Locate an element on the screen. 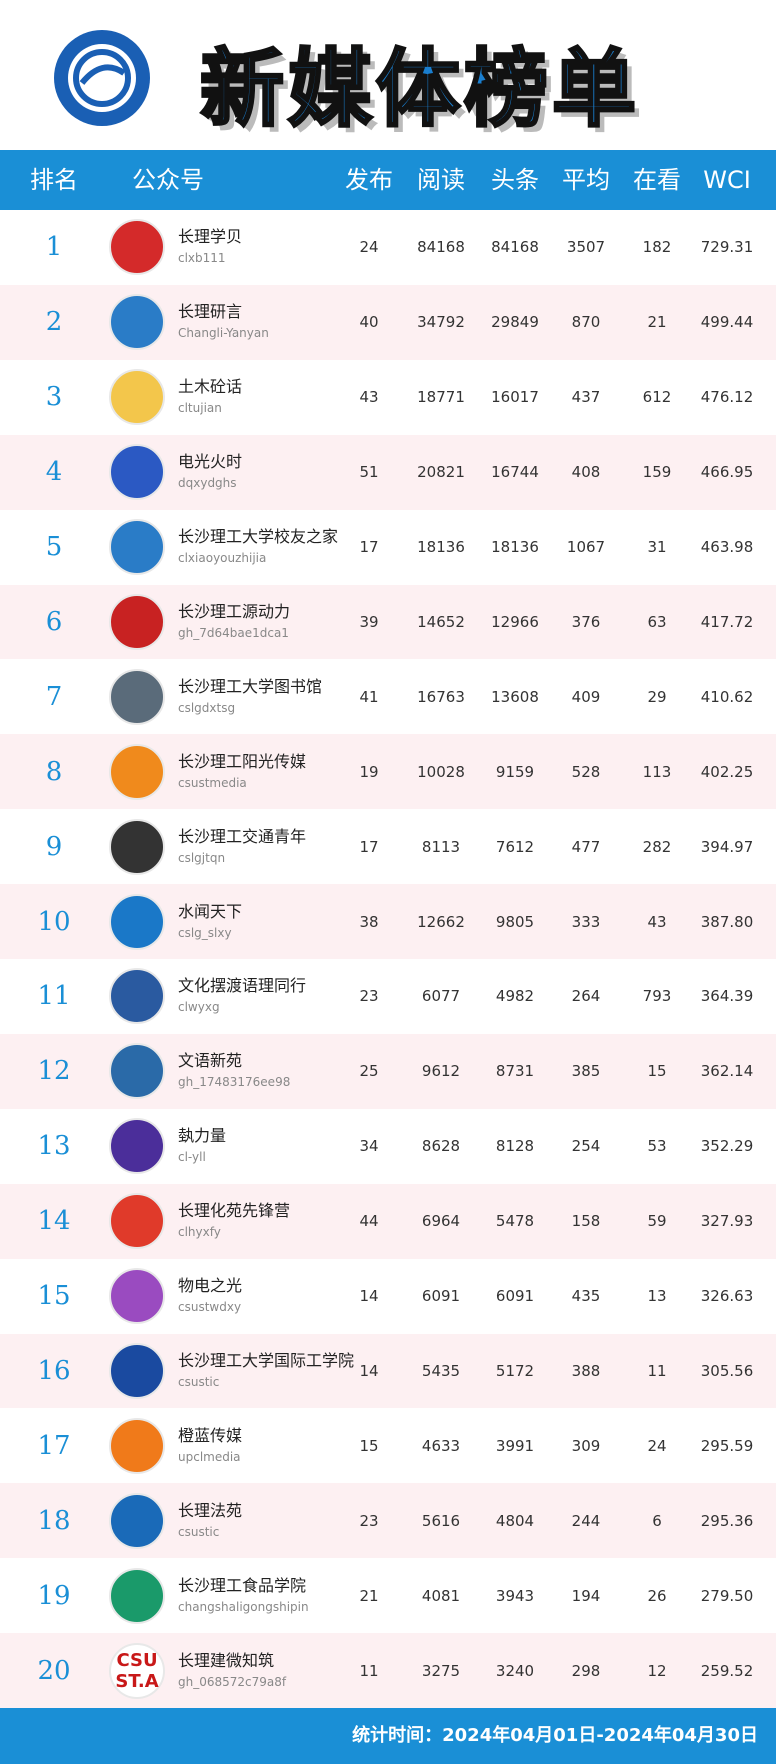 Image resolution: width=776 pixels, height=1764 pixels. cell-avg: 409 is located at coordinates (586, 696).